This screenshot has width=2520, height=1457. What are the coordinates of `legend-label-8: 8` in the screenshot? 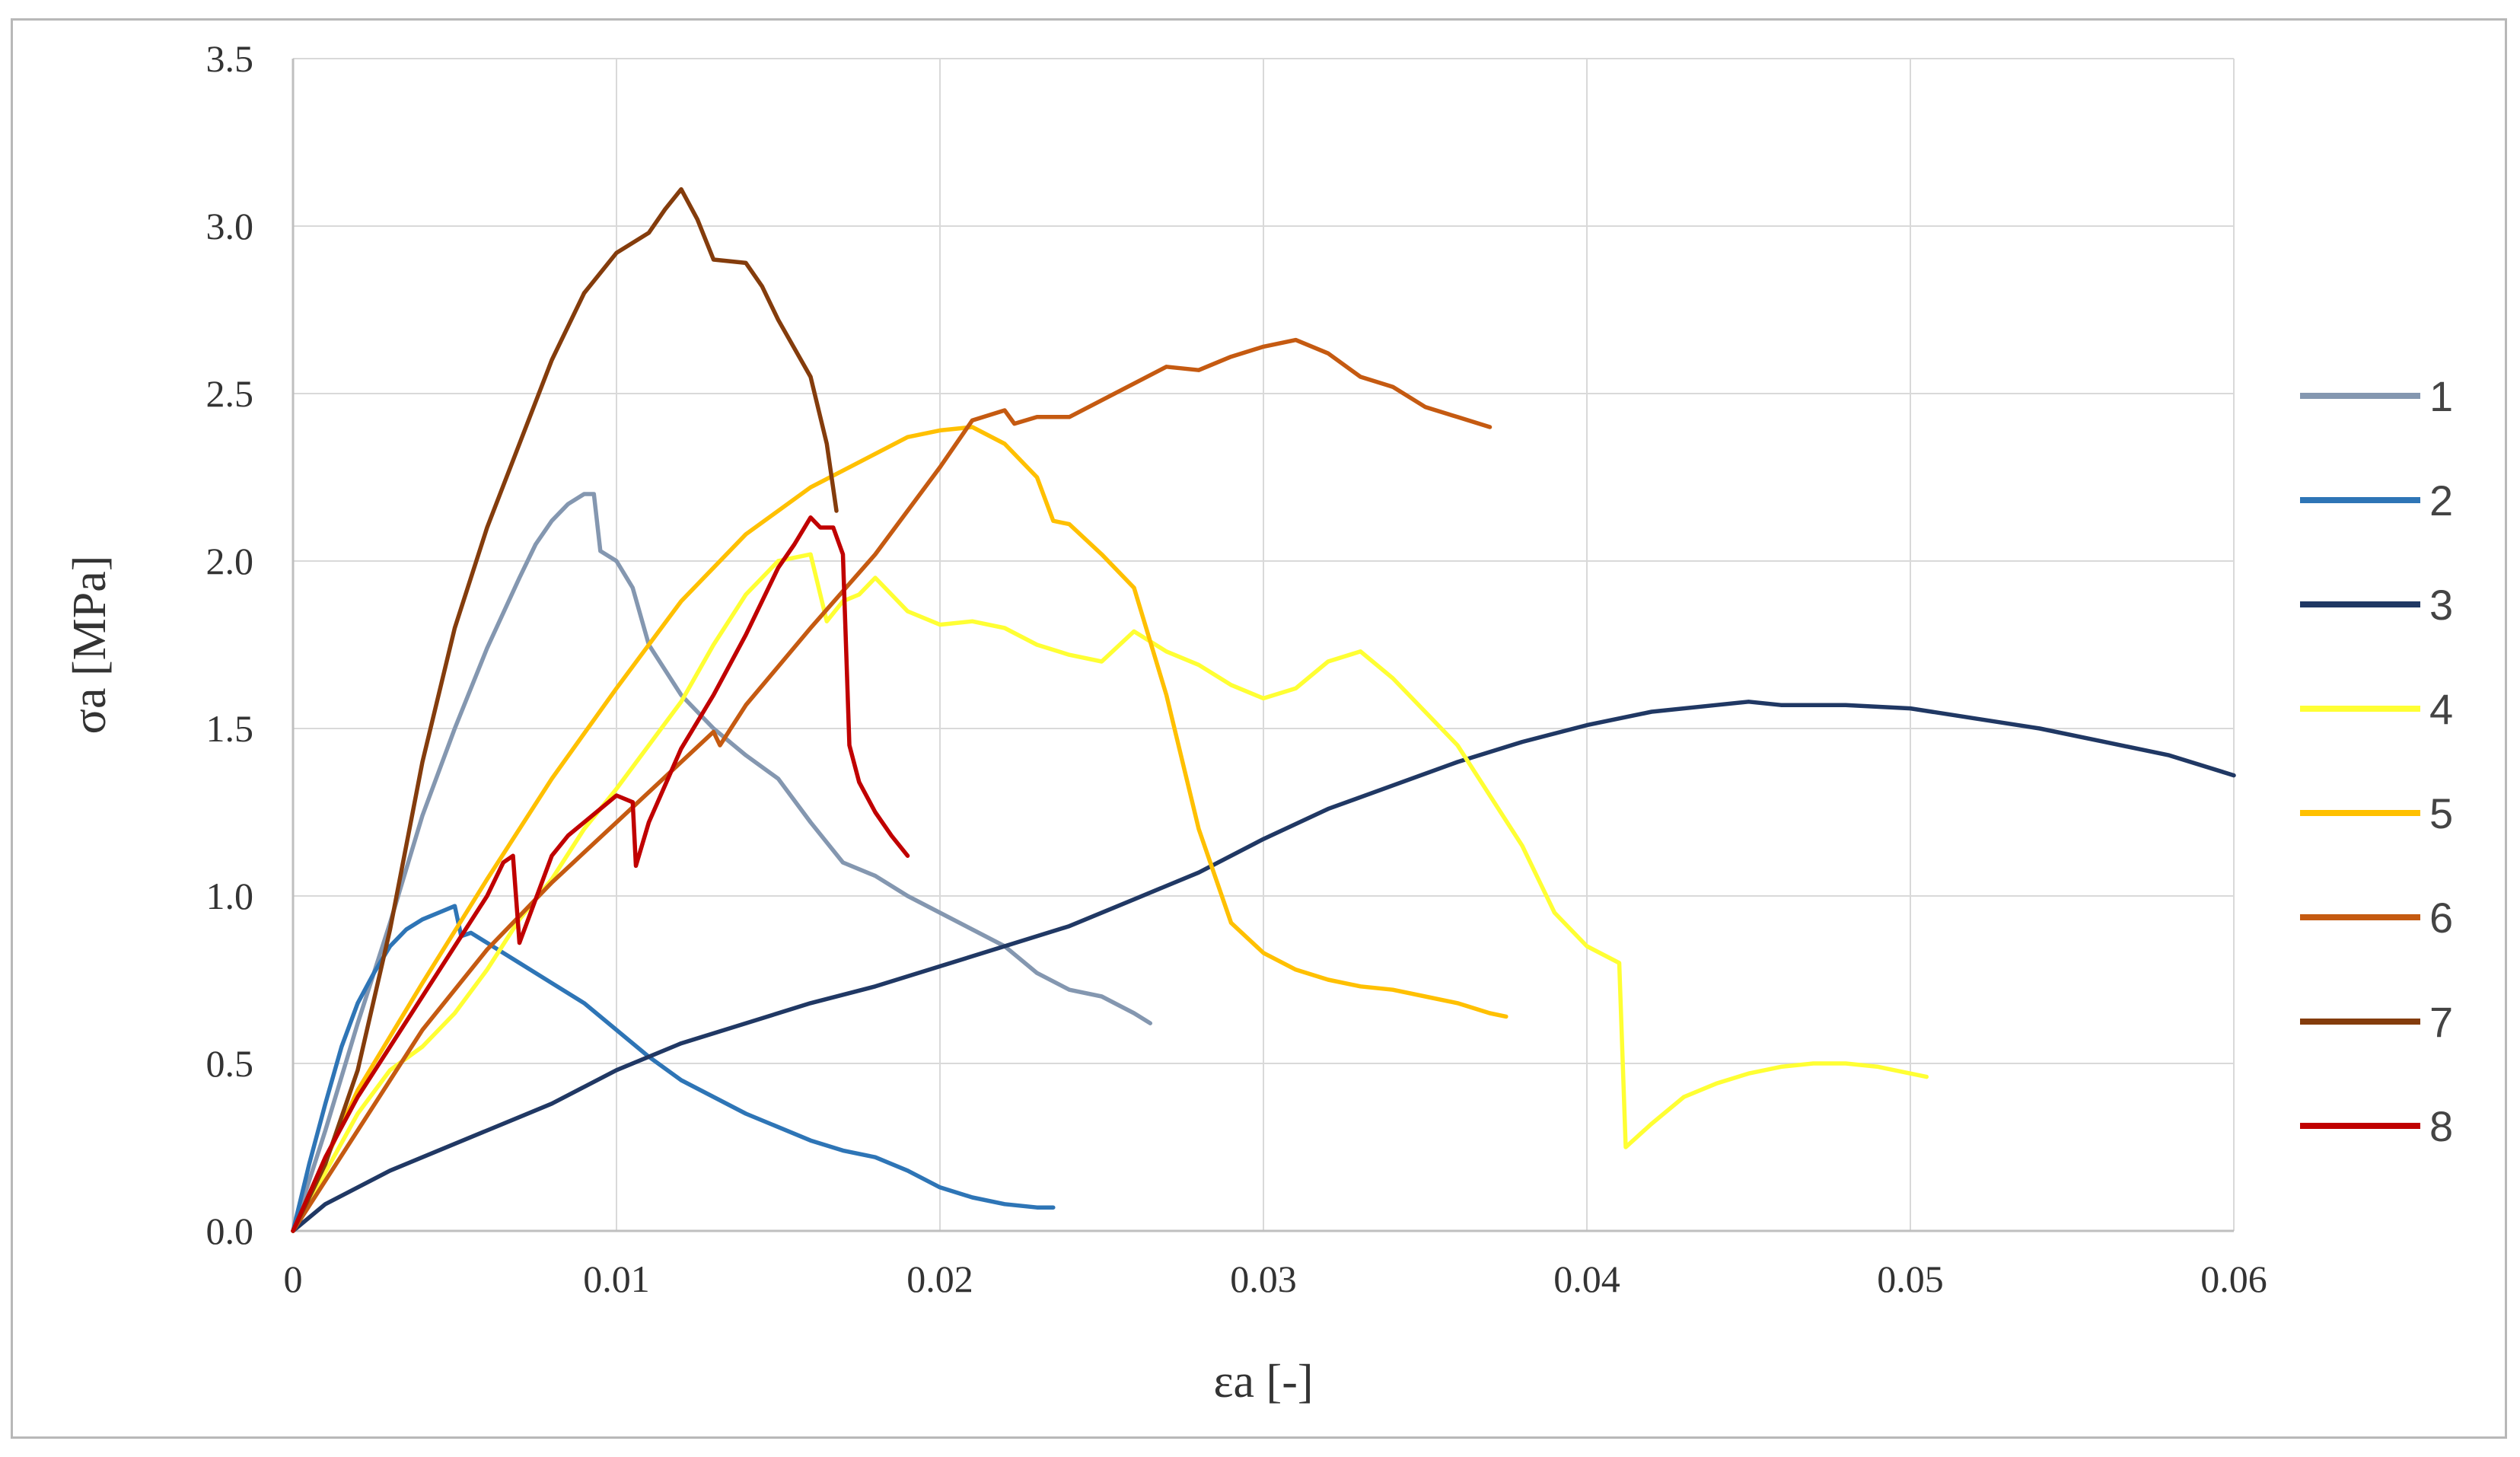 It's located at (2441, 1126).